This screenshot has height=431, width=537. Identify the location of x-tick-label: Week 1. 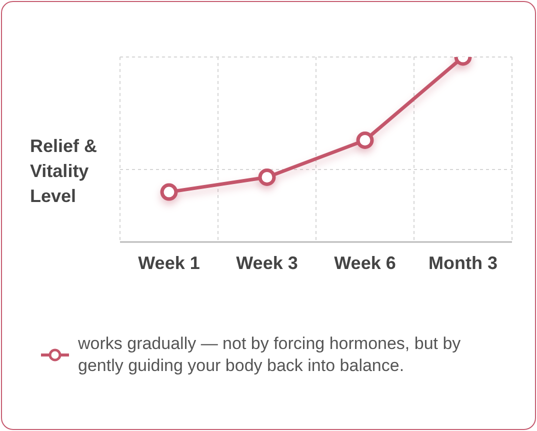
(169, 262).